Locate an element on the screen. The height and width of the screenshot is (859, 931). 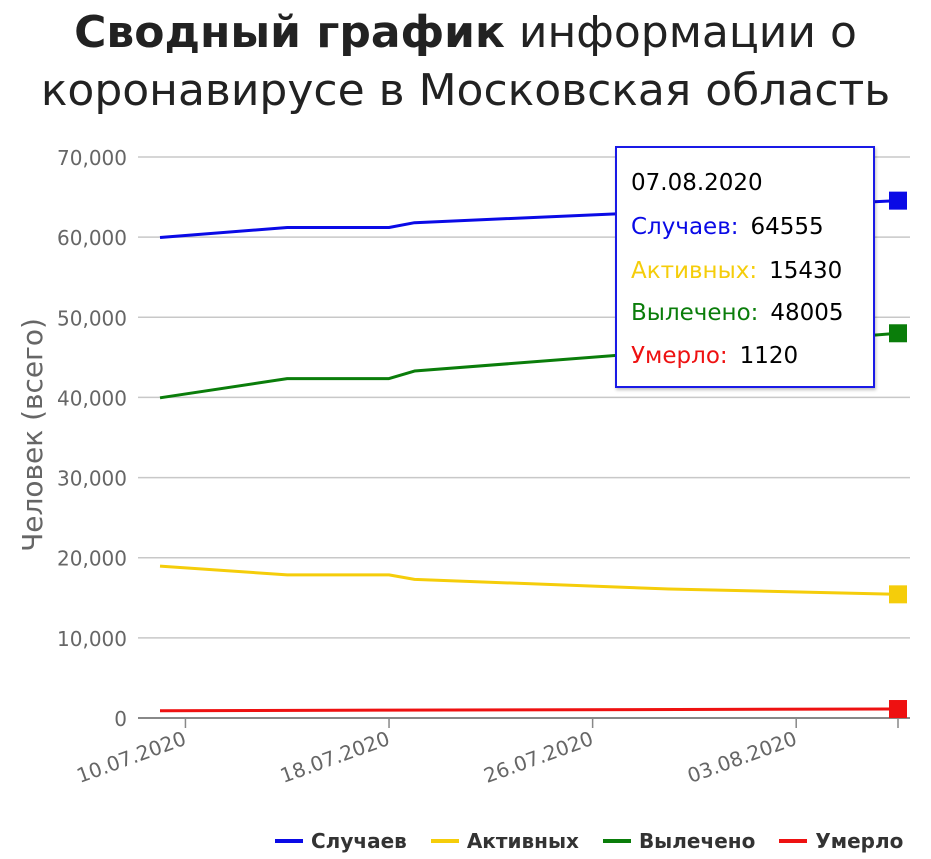
y-tick-label: 10,000 is located at coordinates (92, 639).